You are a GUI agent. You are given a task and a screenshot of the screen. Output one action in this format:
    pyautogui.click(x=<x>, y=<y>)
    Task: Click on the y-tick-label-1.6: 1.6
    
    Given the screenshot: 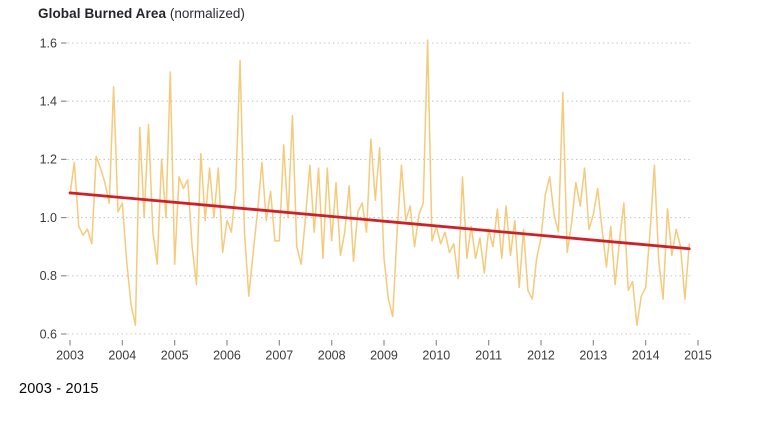 What is the action you would take?
    pyautogui.click(x=48, y=43)
    